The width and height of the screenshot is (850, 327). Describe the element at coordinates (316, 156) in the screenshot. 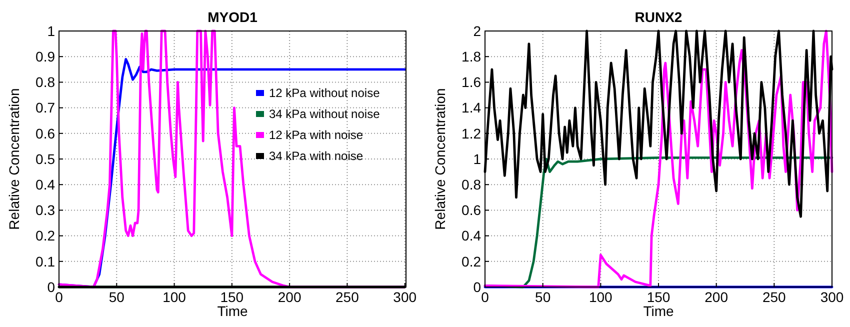

I see `legend-label: 34 kPa with noise` at that location.